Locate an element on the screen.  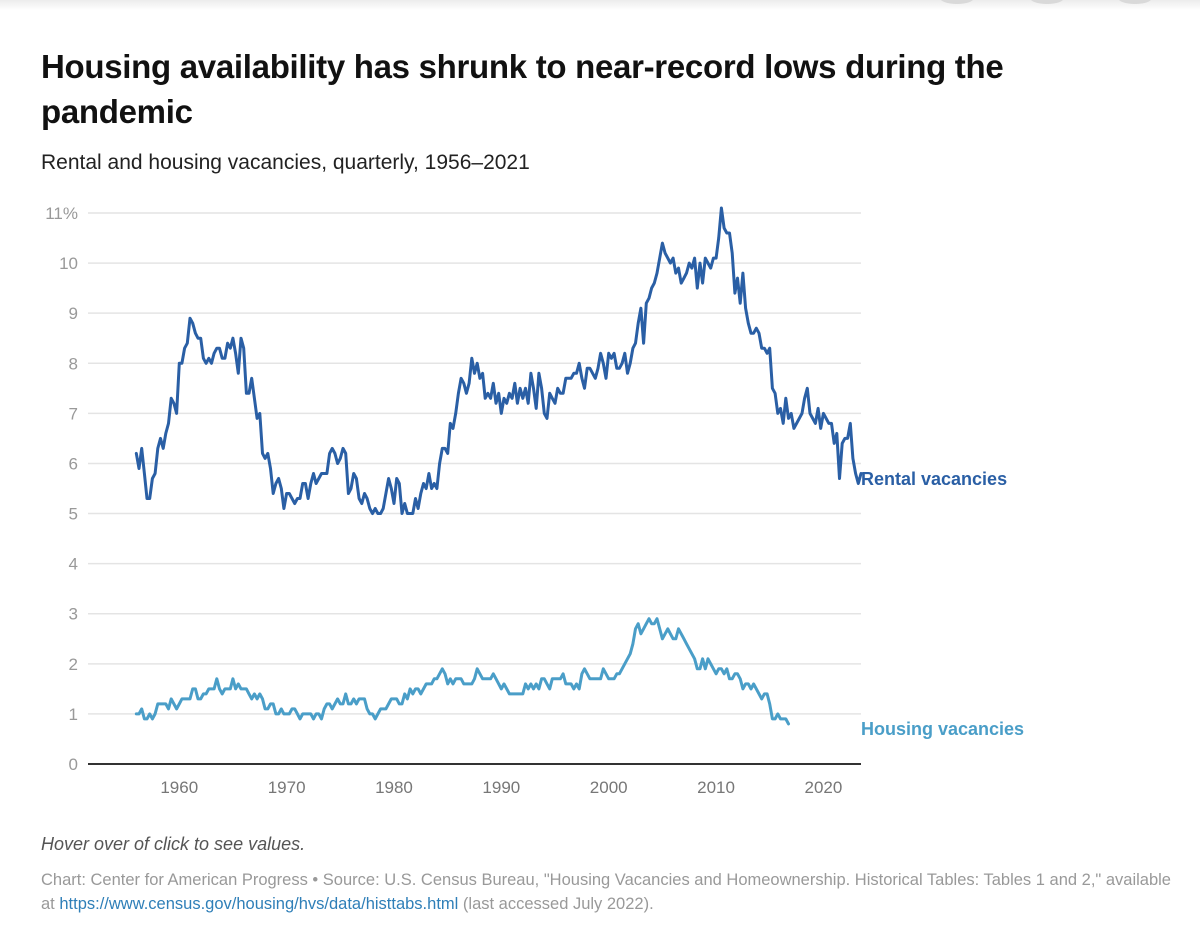
y-tick-label: 11% is located at coordinates (61, 213).